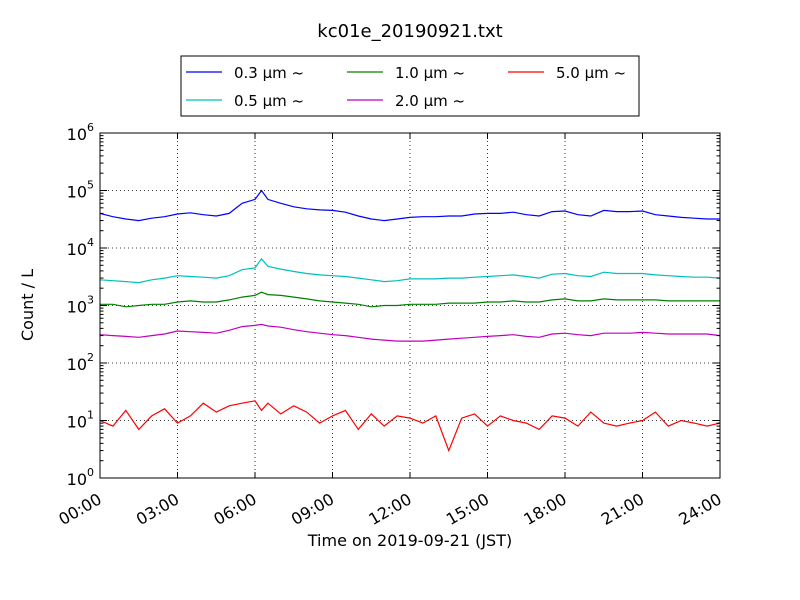 The width and height of the screenshot is (800, 600). I want to click on y-tick-label: 10³, so click(80, 305).